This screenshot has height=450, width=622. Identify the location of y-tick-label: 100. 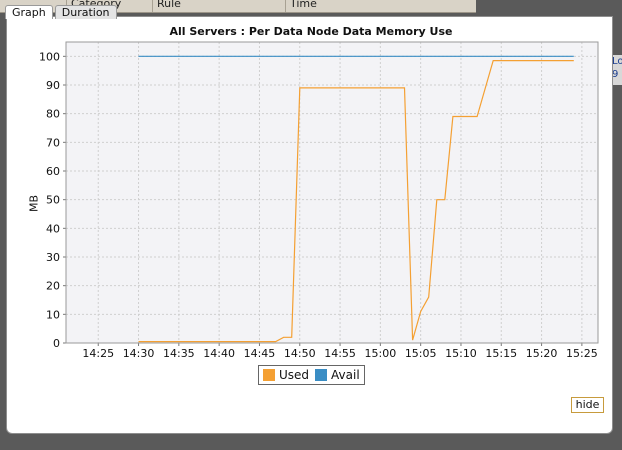
(49, 56).